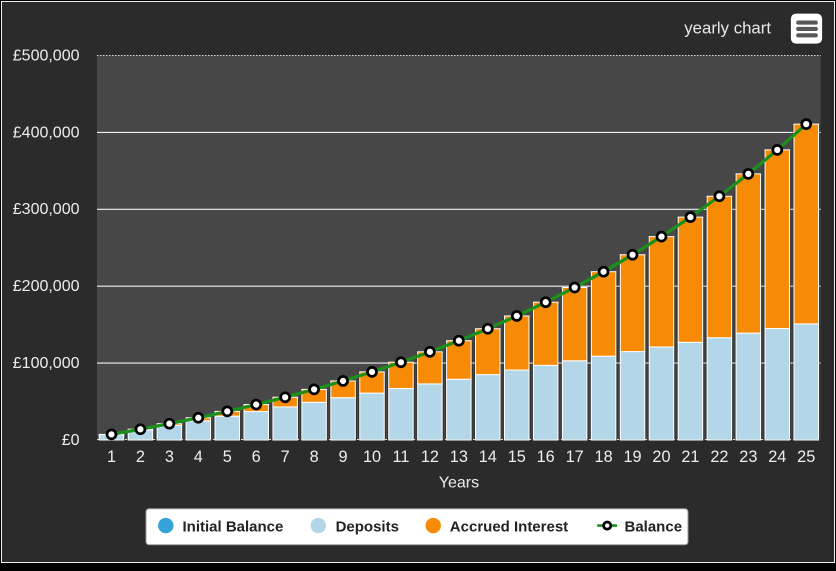 The height and width of the screenshot is (571, 836). I want to click on svg-text: 3, so click(169, 457).